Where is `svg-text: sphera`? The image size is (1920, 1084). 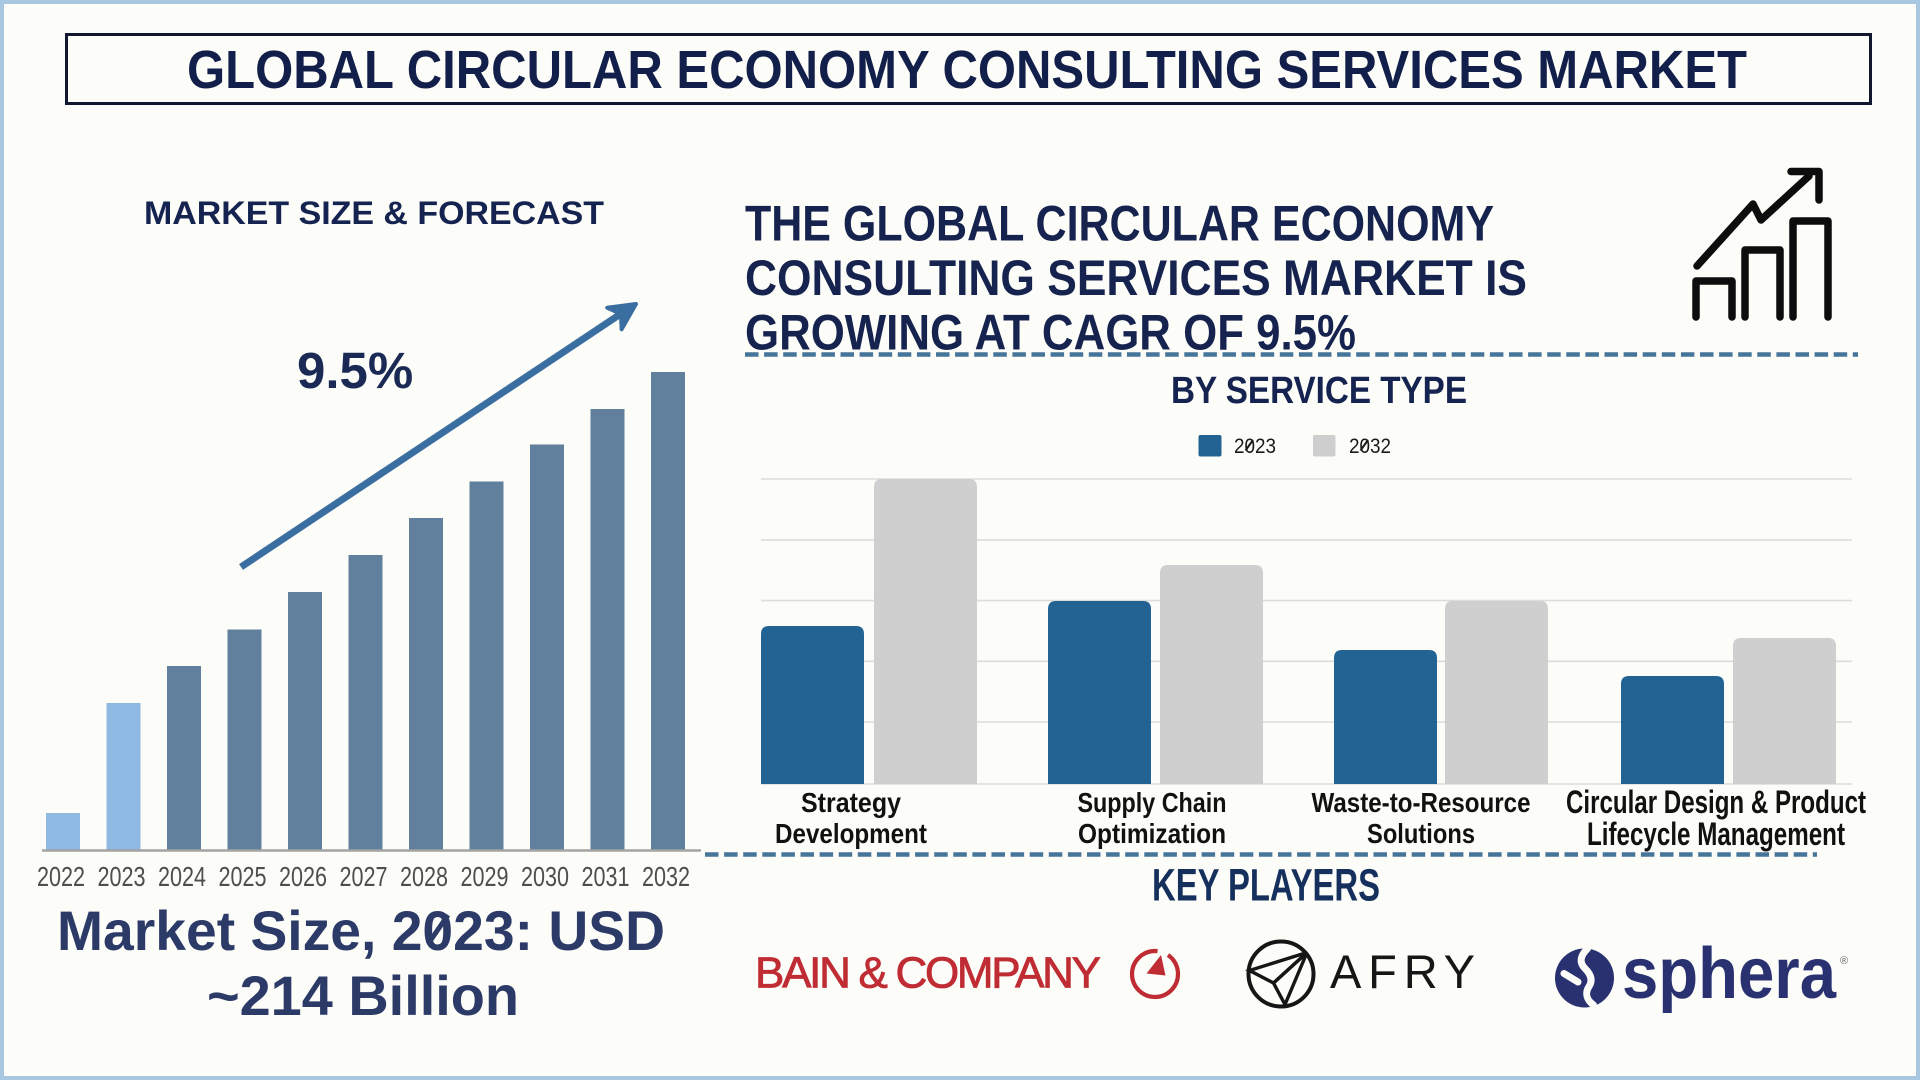 svg-text: sphera is located at coordinates (1729, 974).